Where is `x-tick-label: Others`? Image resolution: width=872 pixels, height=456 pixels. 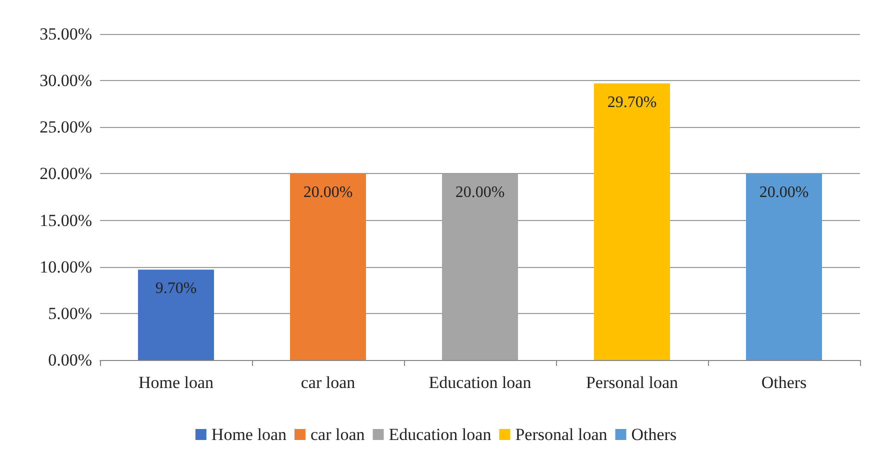 x-tick-label: Others is located at coordinates (784, 382).